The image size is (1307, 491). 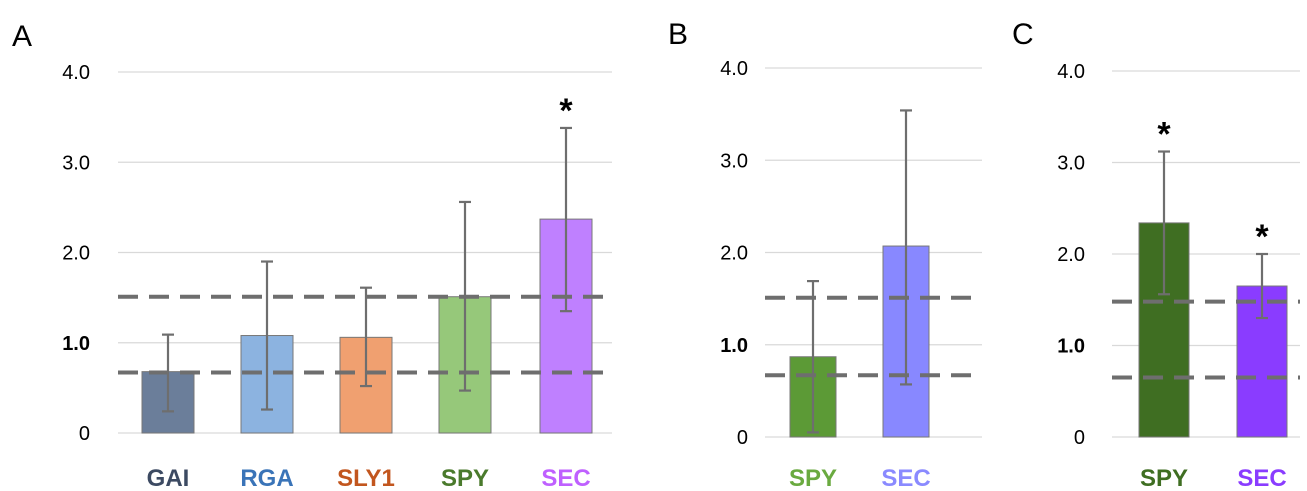 What do you see at coordinates (266, 478) in the screenshot?
I see `x-category-label: RGA` at bounding box center [266, 478].